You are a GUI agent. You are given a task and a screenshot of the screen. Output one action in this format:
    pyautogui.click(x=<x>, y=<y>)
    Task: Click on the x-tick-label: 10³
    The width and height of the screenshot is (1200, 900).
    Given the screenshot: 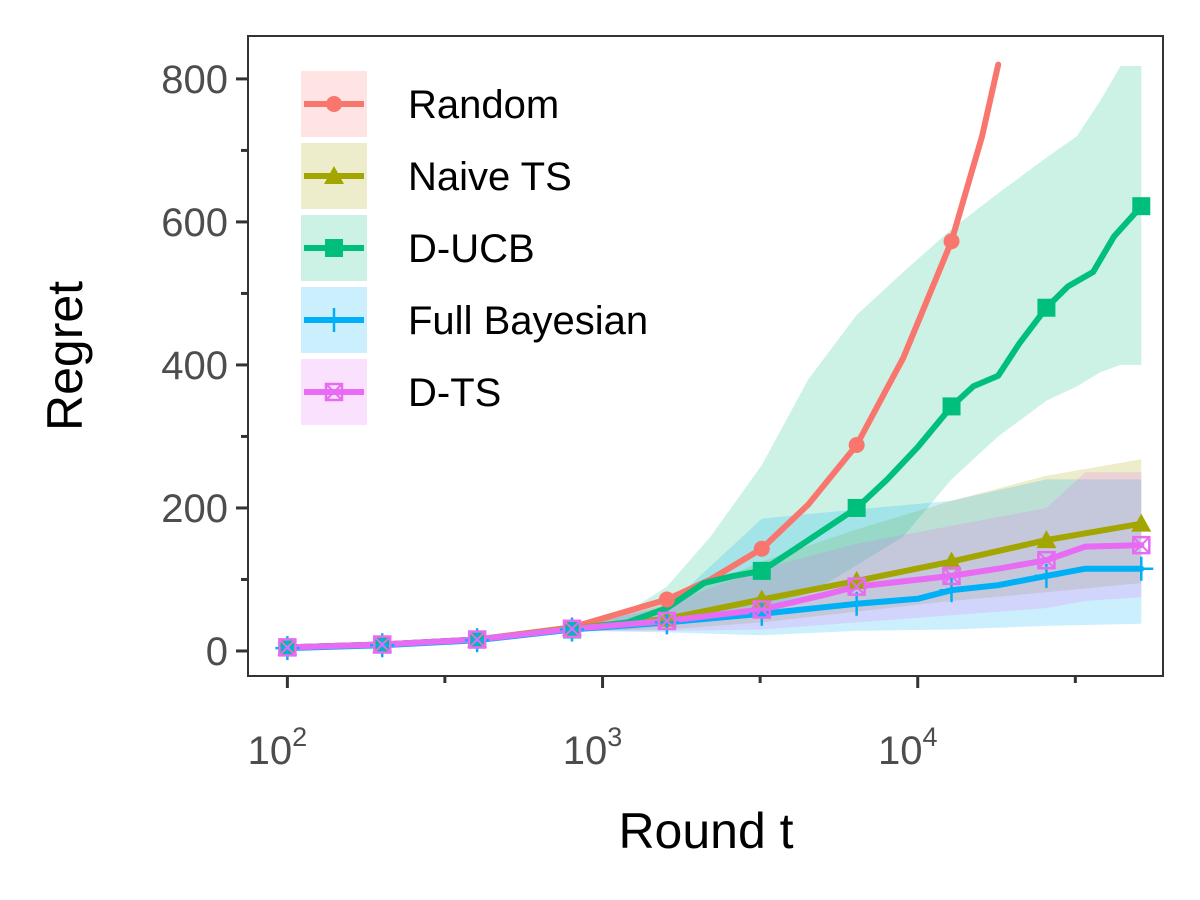 What is the action you would take?
    pyautogui.click(x=593, y=747)
    